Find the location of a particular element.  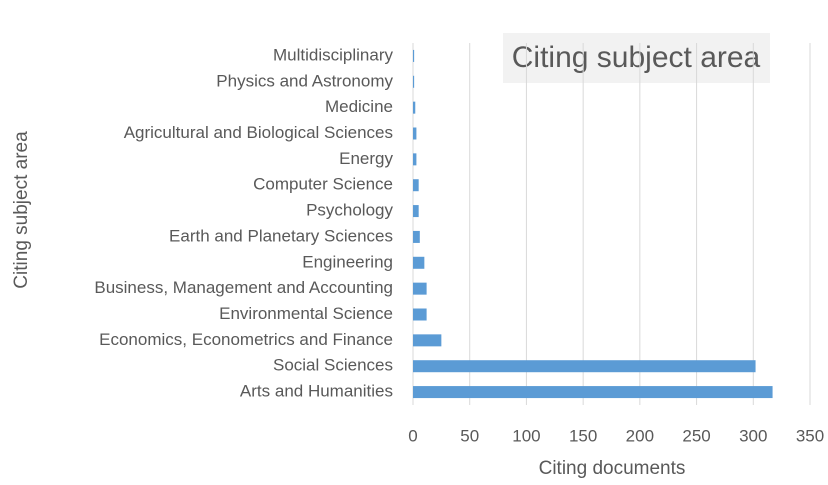

x-tick-label: 150 is located at coordinates (583, 435).